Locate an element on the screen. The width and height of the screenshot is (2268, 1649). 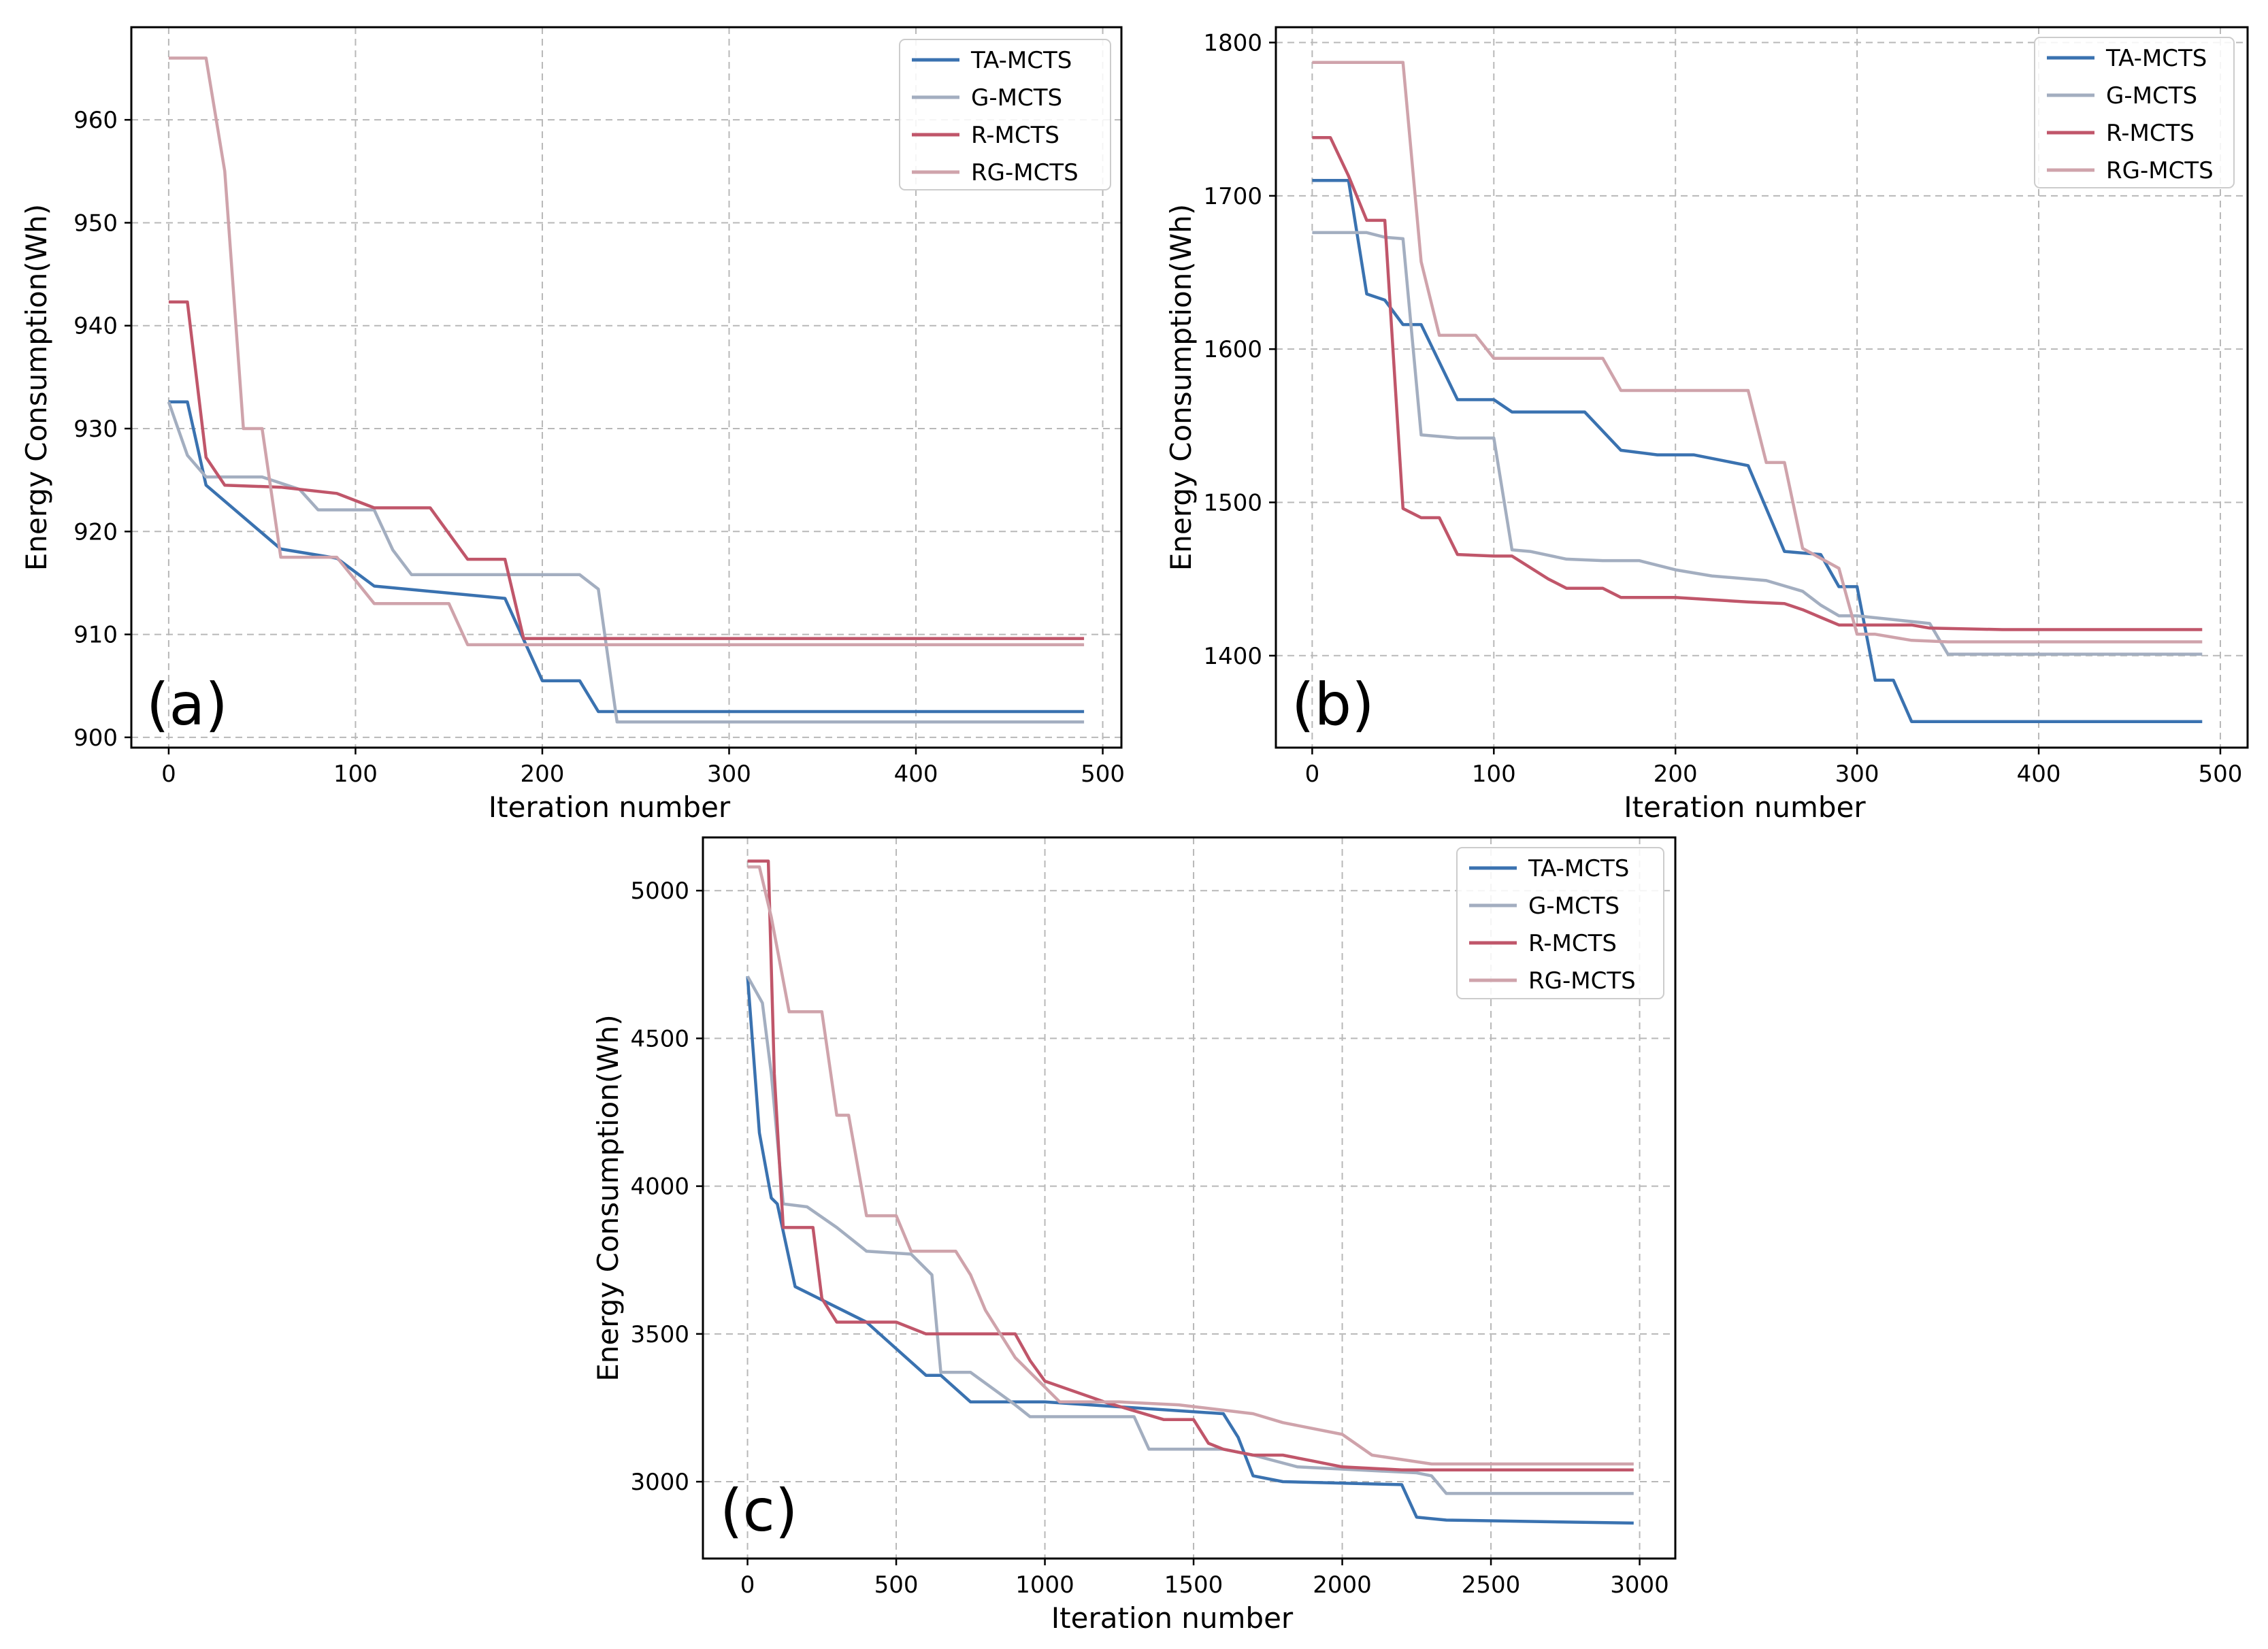
x-tick-label: 1500 is located at coordinates (1193, 1585).